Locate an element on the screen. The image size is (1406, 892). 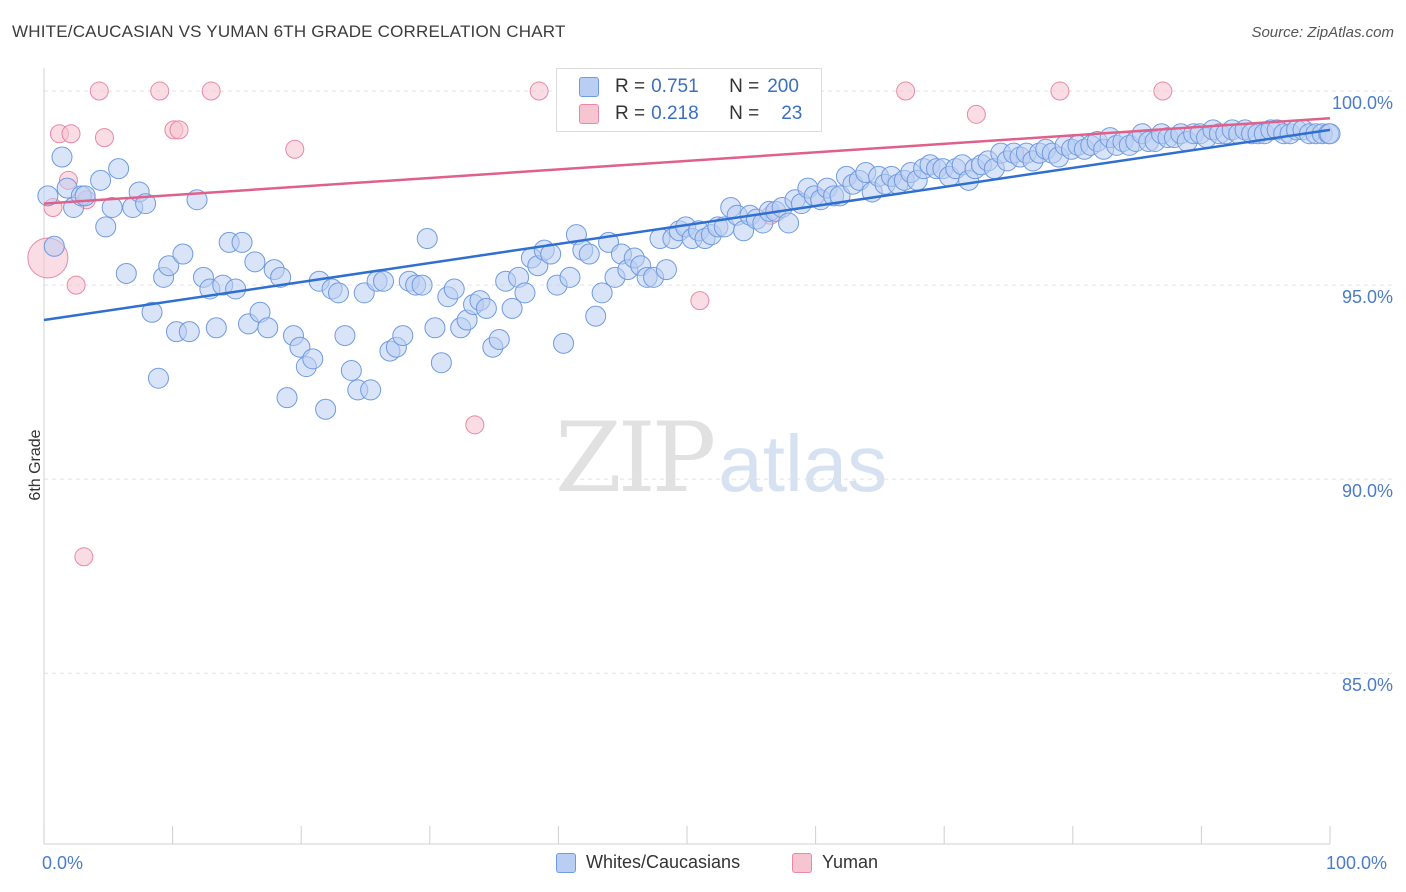
x-tick-label-max: 100.0% is located at coordinates (1357, 863).